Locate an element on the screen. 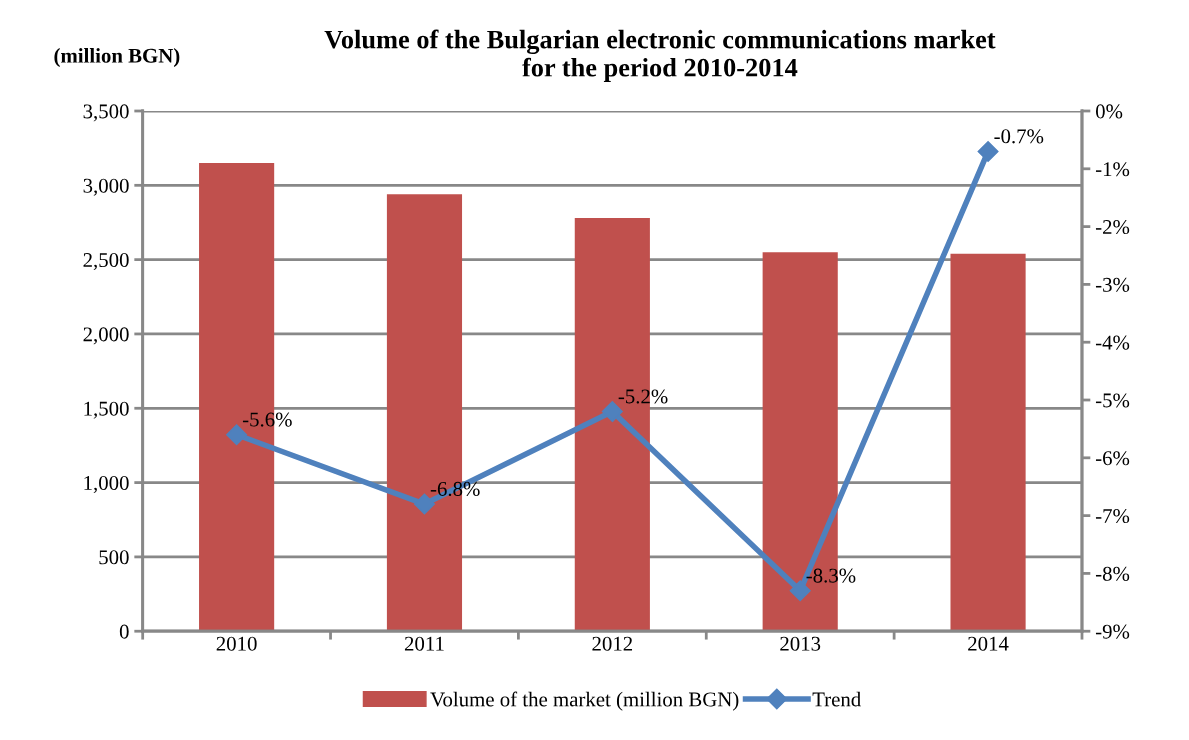 The width and height of the screenshot is (1189, 740). y2-tick-label: -4% is located at coordinates (1112, 342).